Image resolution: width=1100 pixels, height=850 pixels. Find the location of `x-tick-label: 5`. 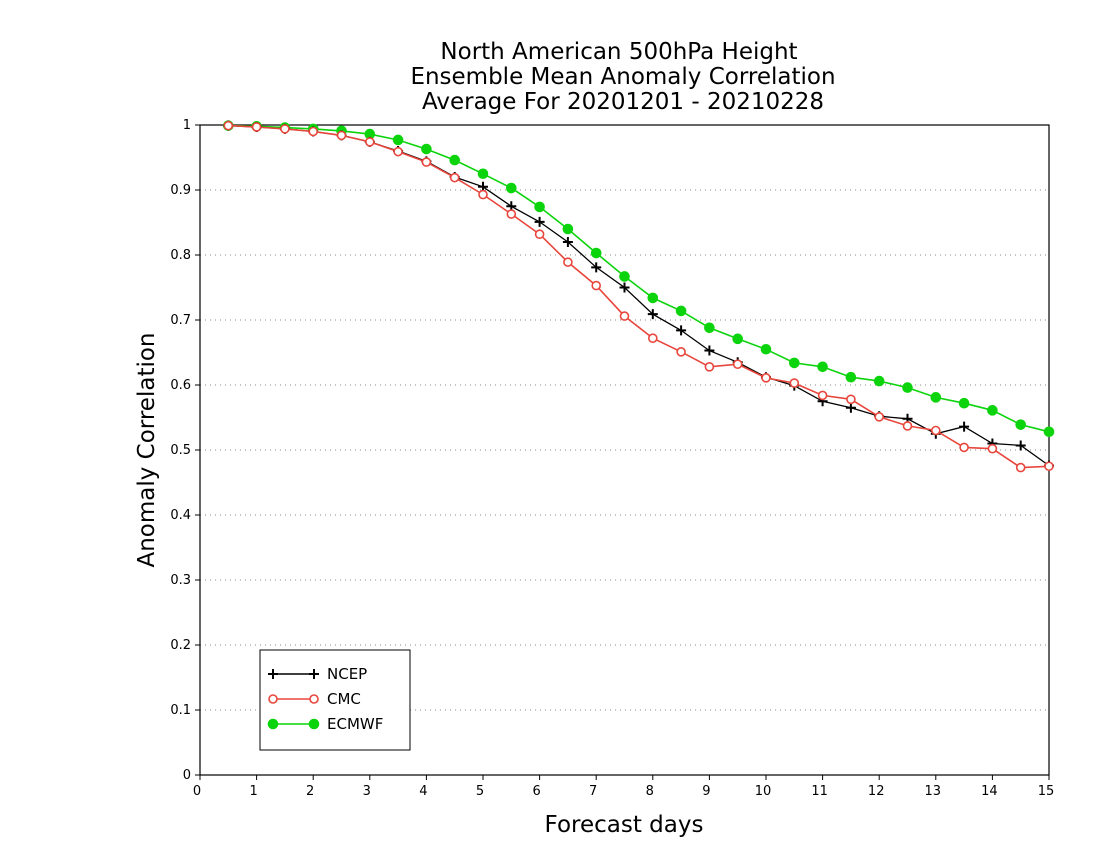

x-tick-label: 5 is located at coordinates (480, 791).